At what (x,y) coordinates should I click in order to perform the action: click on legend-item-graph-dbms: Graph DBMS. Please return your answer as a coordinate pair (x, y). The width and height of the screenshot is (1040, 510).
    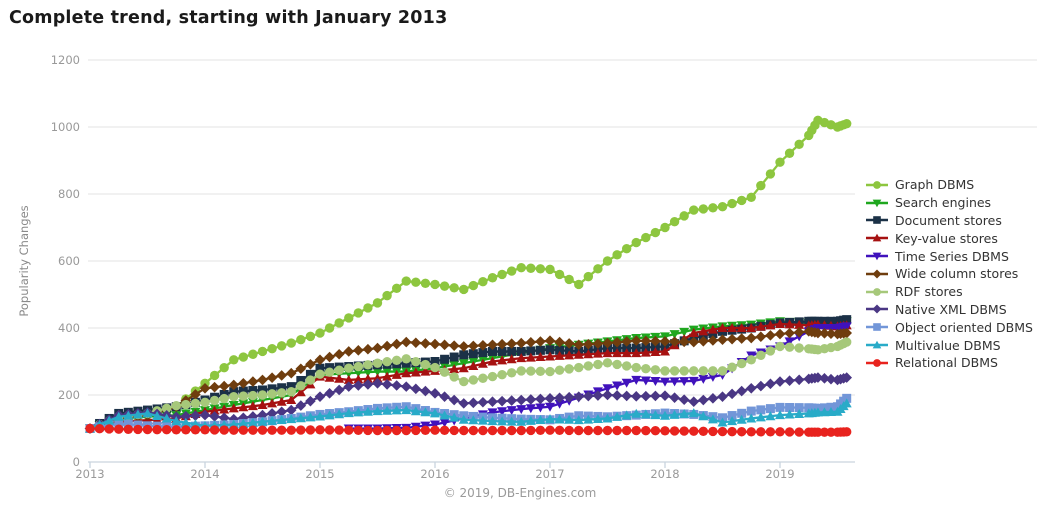
    Looking at the image, I should click on (949, 185).